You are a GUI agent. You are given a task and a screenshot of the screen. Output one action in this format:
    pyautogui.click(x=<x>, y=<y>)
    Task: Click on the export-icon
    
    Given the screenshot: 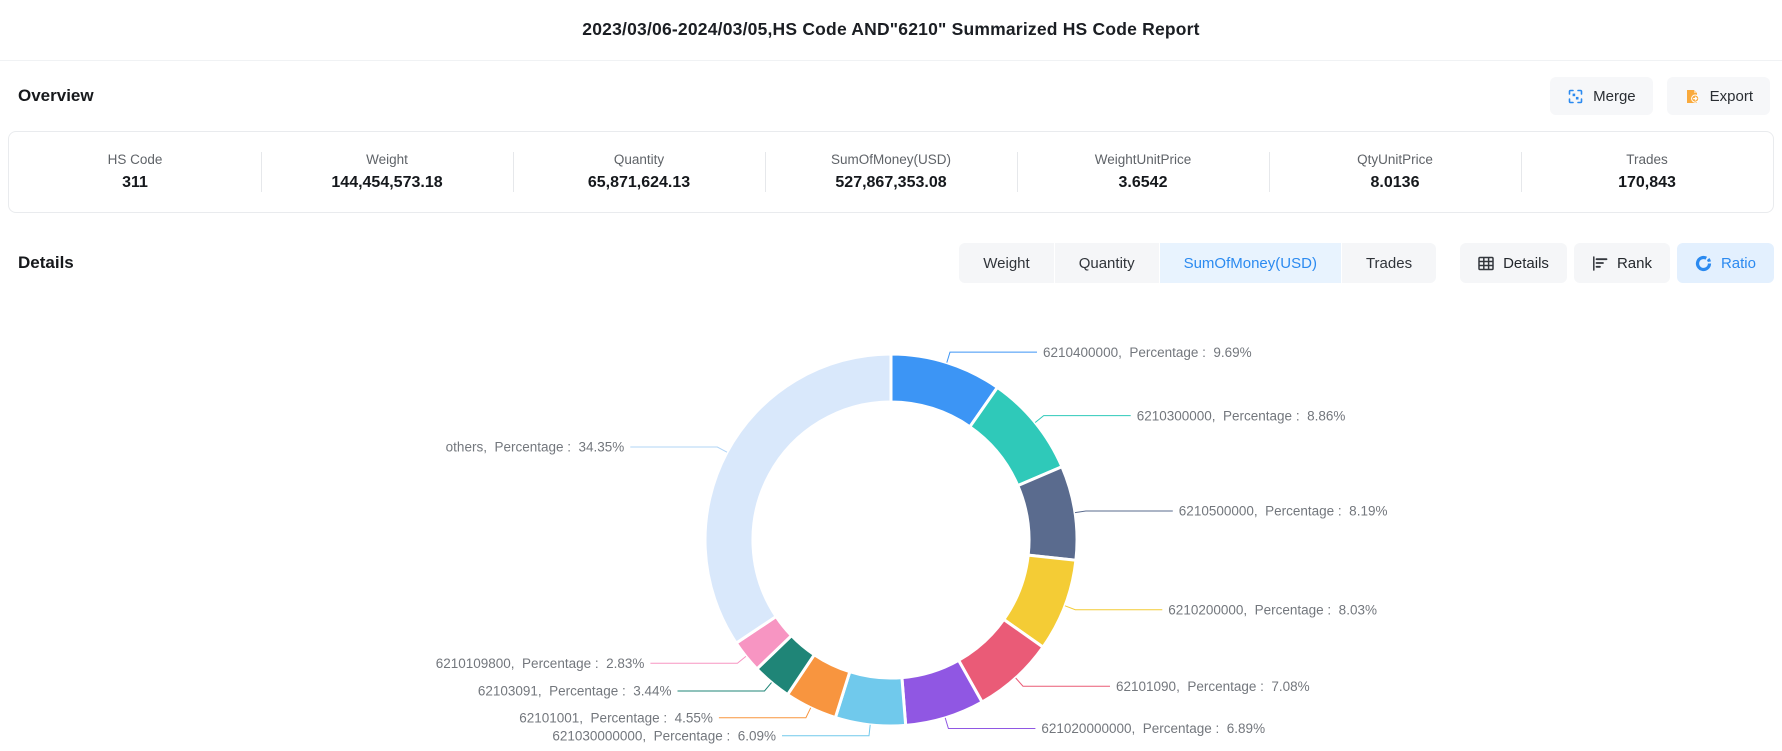 What is the action you would take?
    pyautogui.click(x=1692, y=96)
    